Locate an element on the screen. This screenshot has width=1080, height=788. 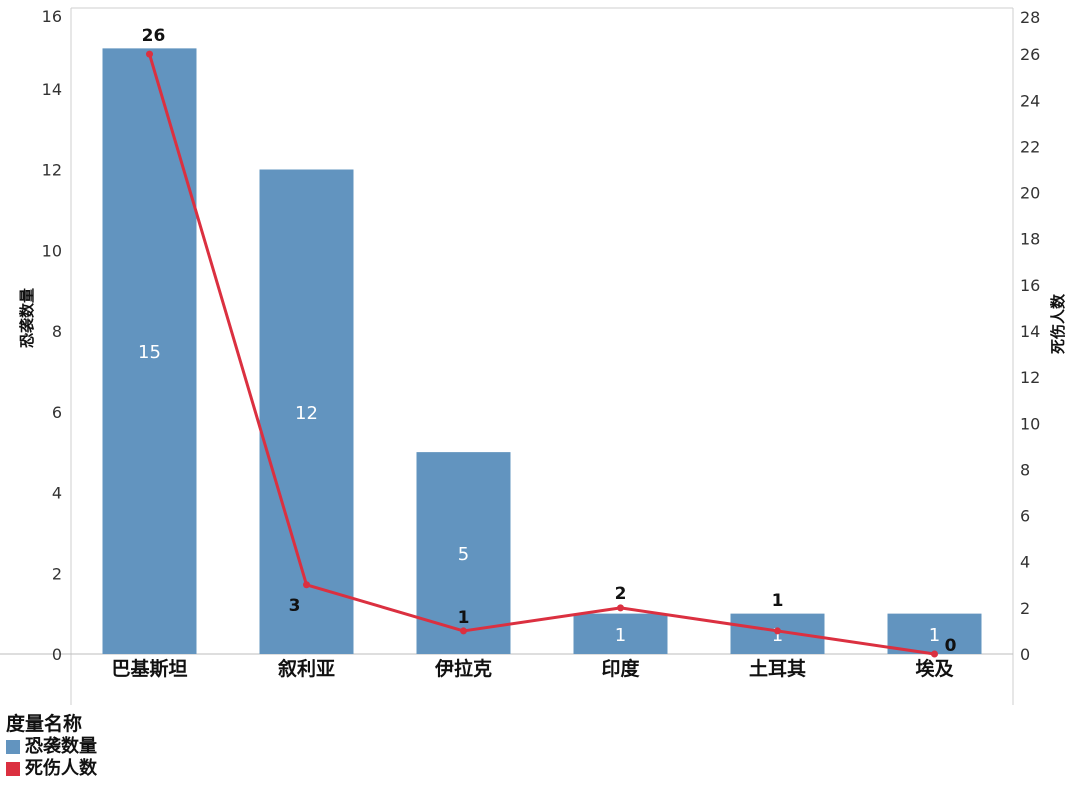
legend-title: 度量名称 is located at coordinates (44, 724).